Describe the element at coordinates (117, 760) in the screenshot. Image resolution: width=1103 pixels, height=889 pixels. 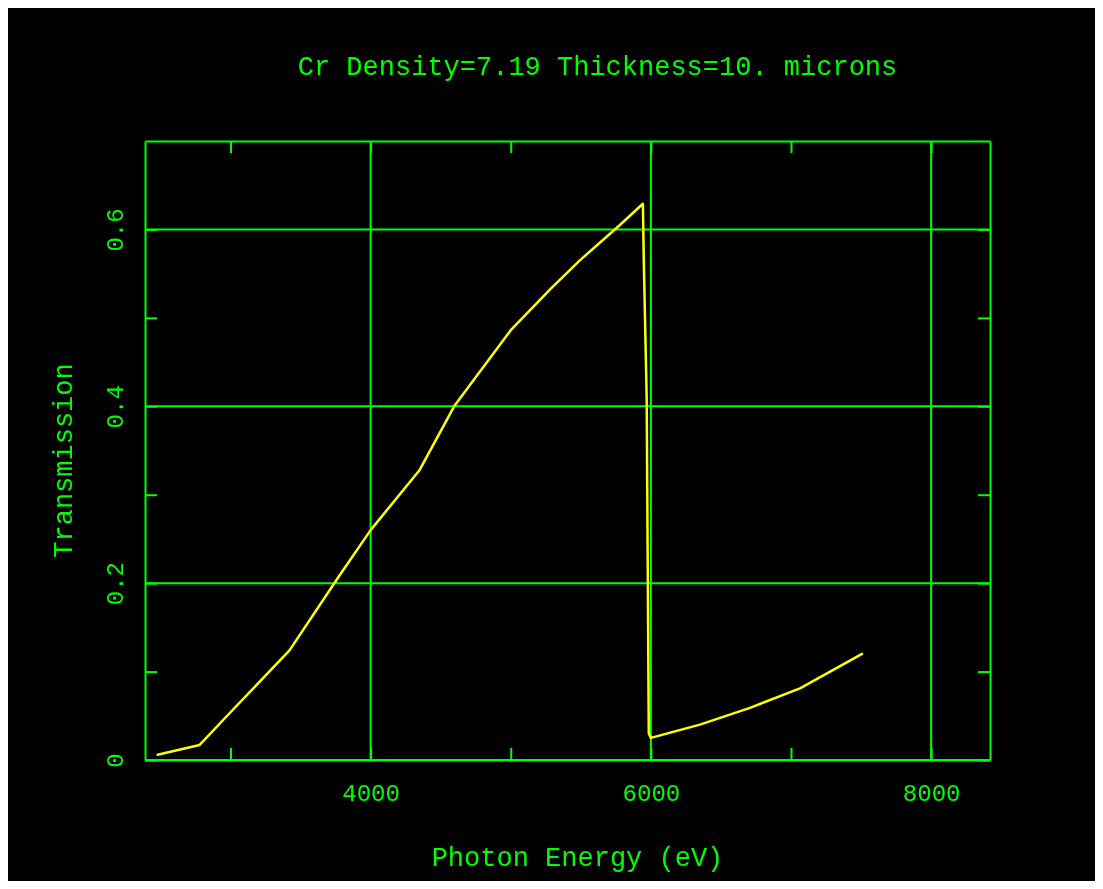
I see `y-tick-label: 0` at that location.